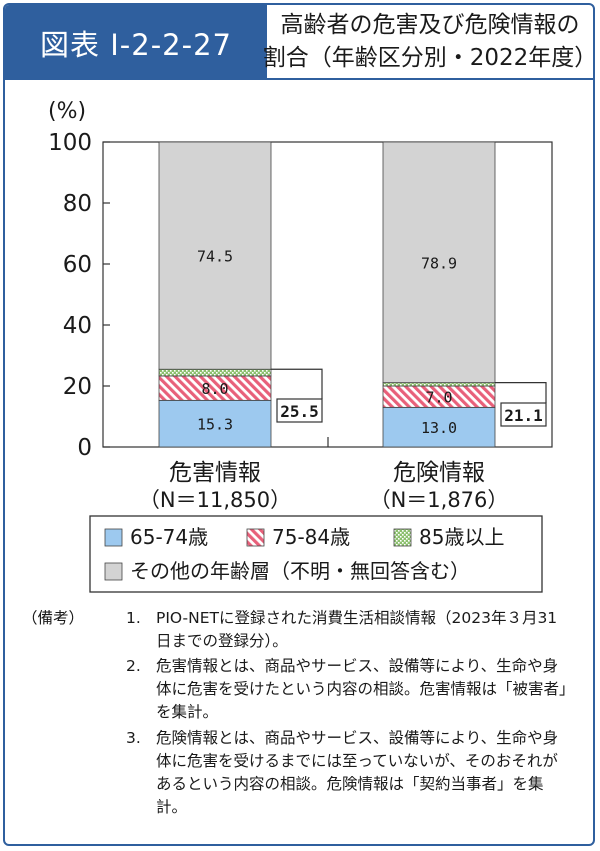 The height and width of the screenshot is (851, 600). Describe the element at coordinates (428, 57) in the screenshot. I see `figure-title-line2: 割合（年齢区分別・2022年度）` at that location.